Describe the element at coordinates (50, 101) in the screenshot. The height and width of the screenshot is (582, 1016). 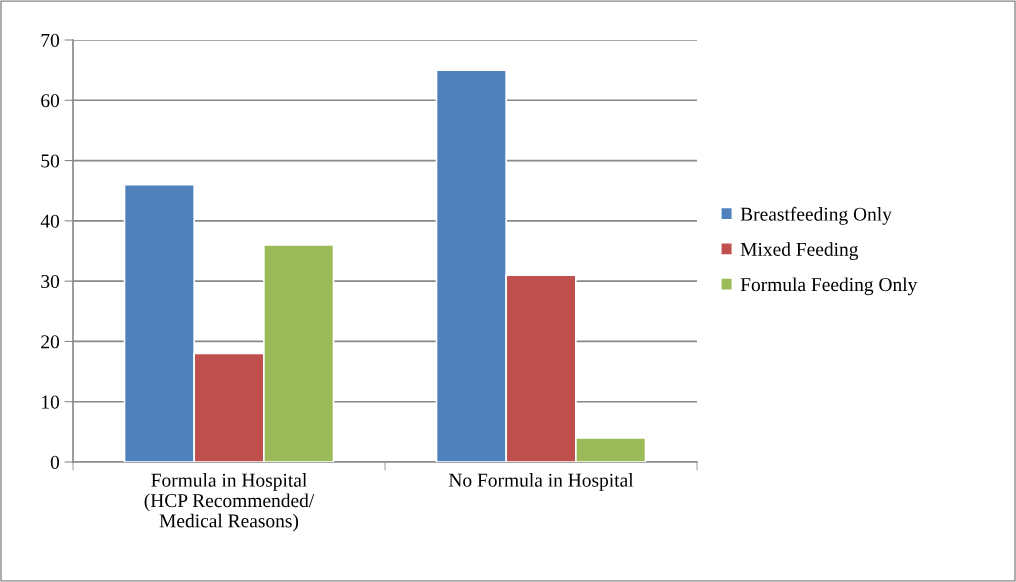
I see `y-tick-label: 60` at that location.